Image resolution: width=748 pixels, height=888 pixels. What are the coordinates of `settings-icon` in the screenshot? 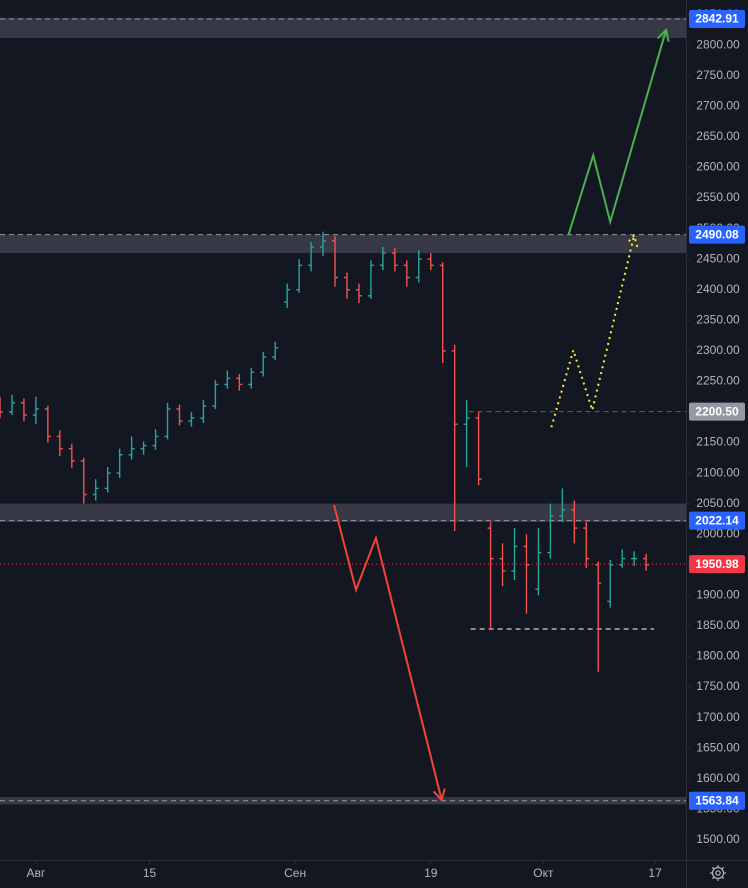 It's located at (718, 873).